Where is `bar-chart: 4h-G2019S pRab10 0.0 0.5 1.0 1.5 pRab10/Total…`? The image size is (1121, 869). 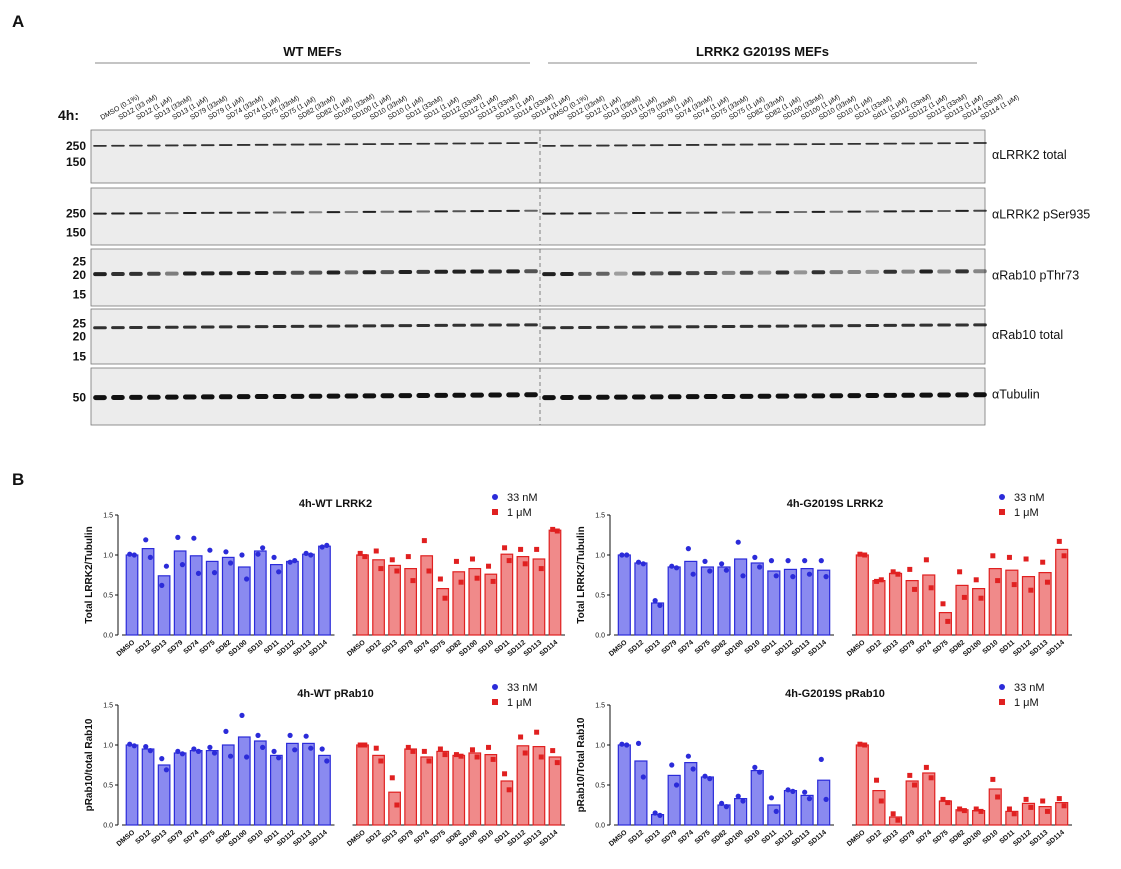 bar-chart: 4h-G2019S pRab10 0.0 0.5 1.0 1.5 pRab10/Total… is located at coordinates (824, 765).